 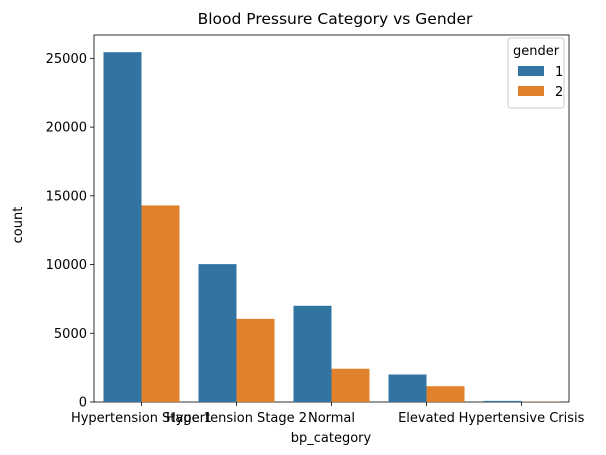 I want to click on y-tick-label: 10000, so click(x=66, y=265).